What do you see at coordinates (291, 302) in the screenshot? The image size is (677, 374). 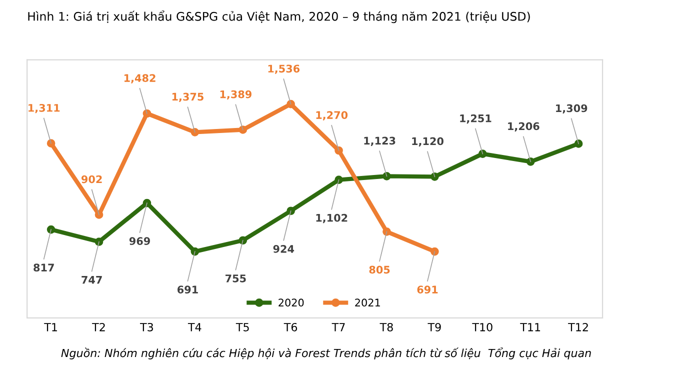 I see `legend-label: 2020` at bounding box center [291, 302].